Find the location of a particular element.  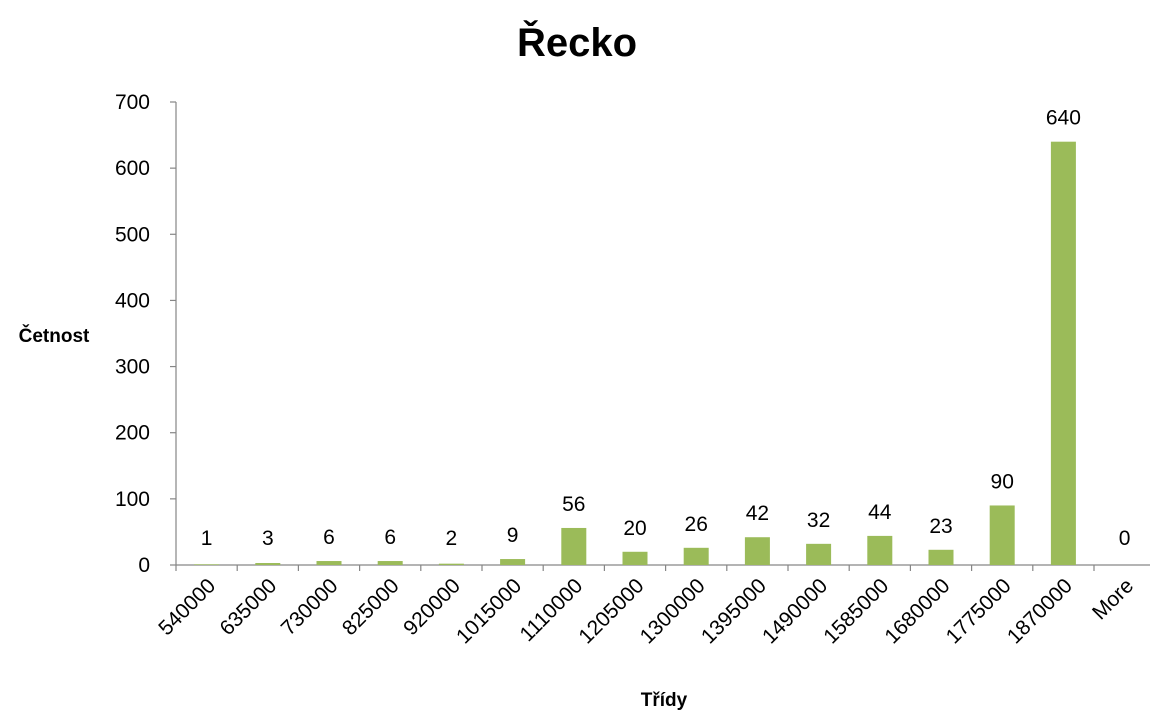

x-tick-label: 540000 is located at coordinates (187, 607).